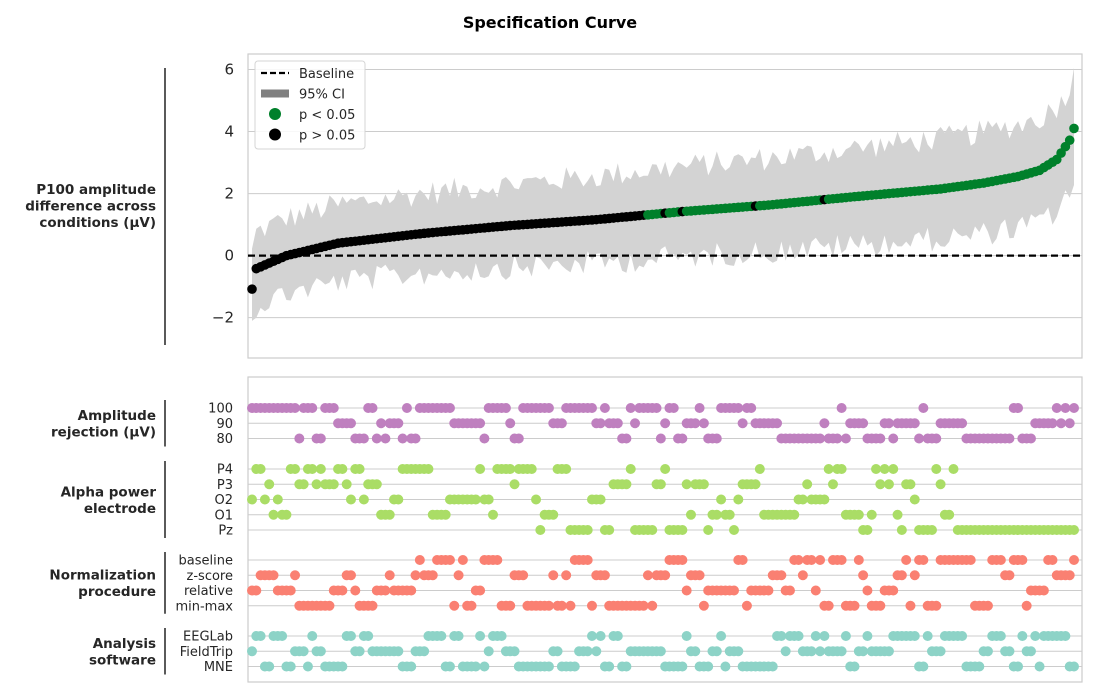 The height and width of the screenshot is (700, 1100). I want to click on level-label: 90, so click(224, 424).